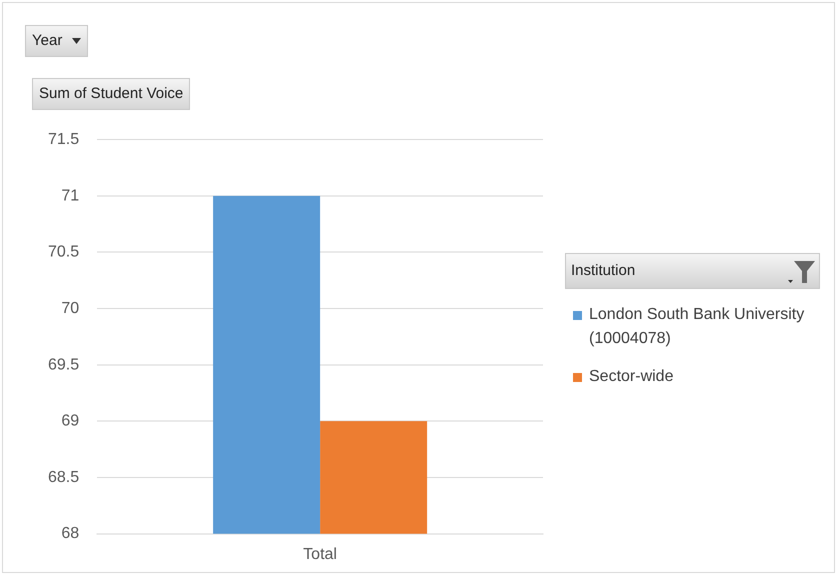 This screenshot has height=575, width=837. I want to click on legend-label: Sector-wide, so click(631, 377).